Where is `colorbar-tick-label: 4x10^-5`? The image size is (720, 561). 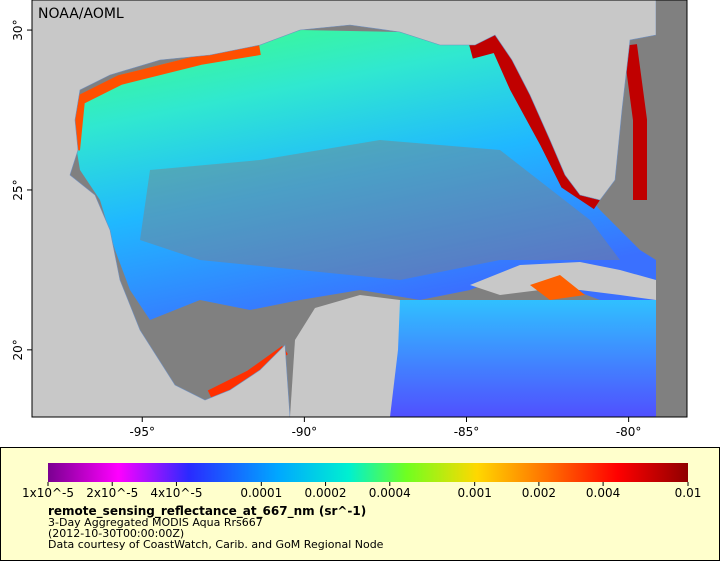
colorbar-tick-label: 4x10^-5 is located at coordinates (176, 493).